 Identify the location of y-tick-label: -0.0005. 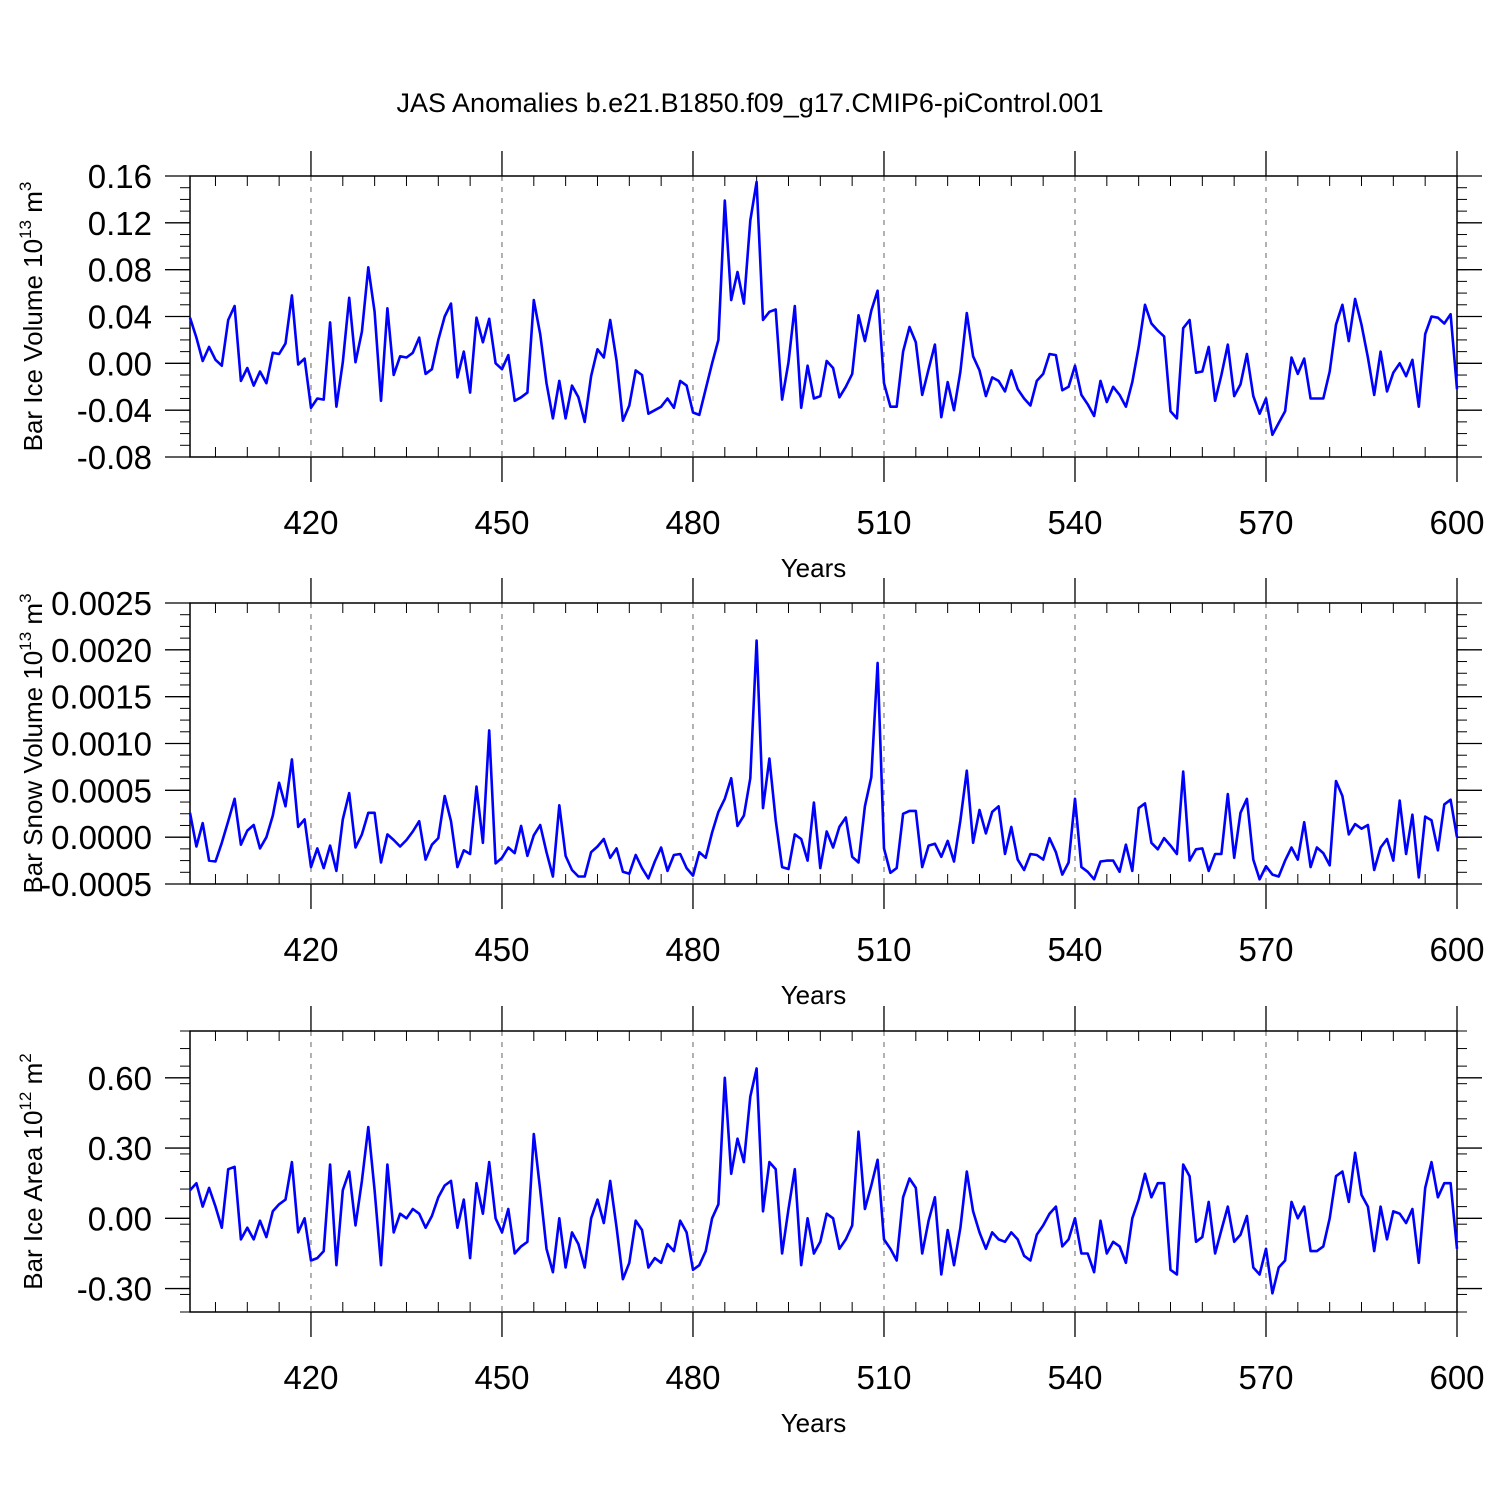
(96, 884).